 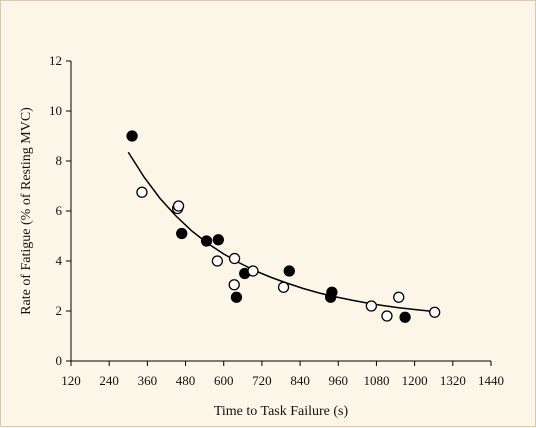 What do you see at coordinates (453, 380) in the screenshot?
I see `x-tick-label: 1320` at bounding box center [453, 380].